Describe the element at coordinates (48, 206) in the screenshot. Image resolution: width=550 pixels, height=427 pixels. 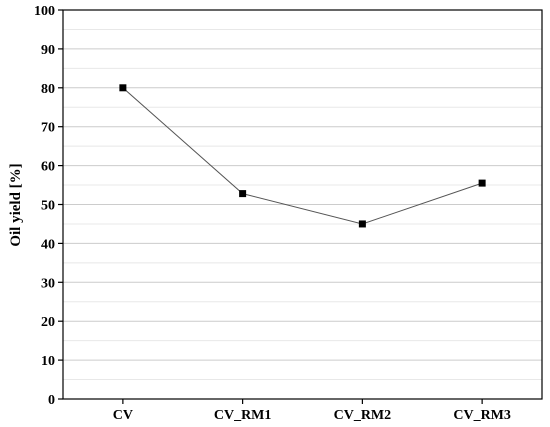
I see `y-tick-label: 50` at that location.